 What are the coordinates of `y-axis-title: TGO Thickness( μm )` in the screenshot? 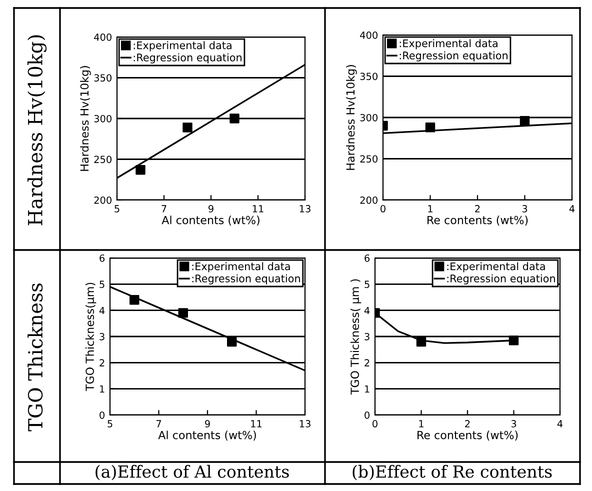 It's located at (356, 337).